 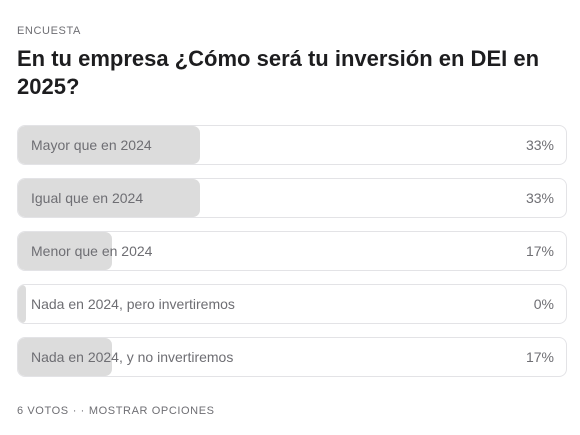 What do you see at coordinates (43, 411) in the screenshot?
I see `vote-count: 6 VOTOS` at bounding box center [43, 411].